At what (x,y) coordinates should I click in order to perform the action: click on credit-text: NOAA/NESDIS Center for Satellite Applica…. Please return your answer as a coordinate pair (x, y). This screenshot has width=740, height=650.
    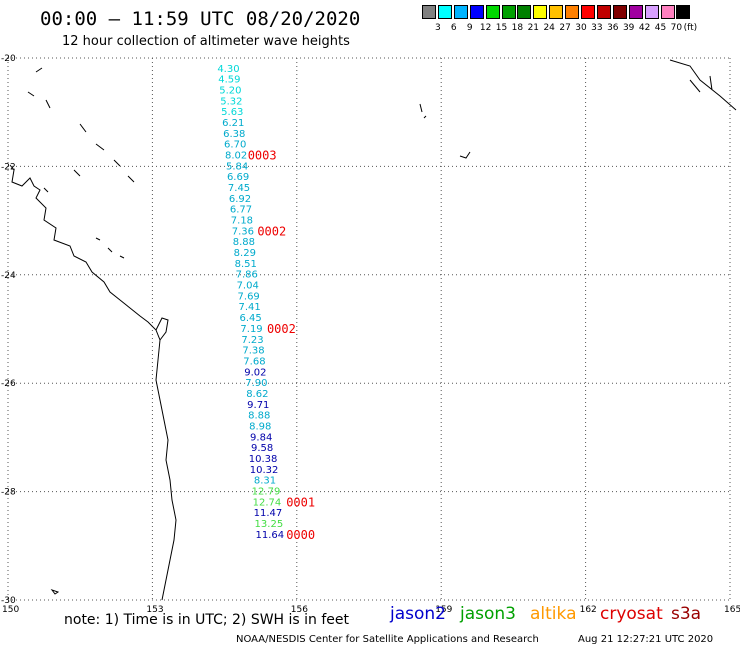
    Looking at the image, I should click on (387, 639).